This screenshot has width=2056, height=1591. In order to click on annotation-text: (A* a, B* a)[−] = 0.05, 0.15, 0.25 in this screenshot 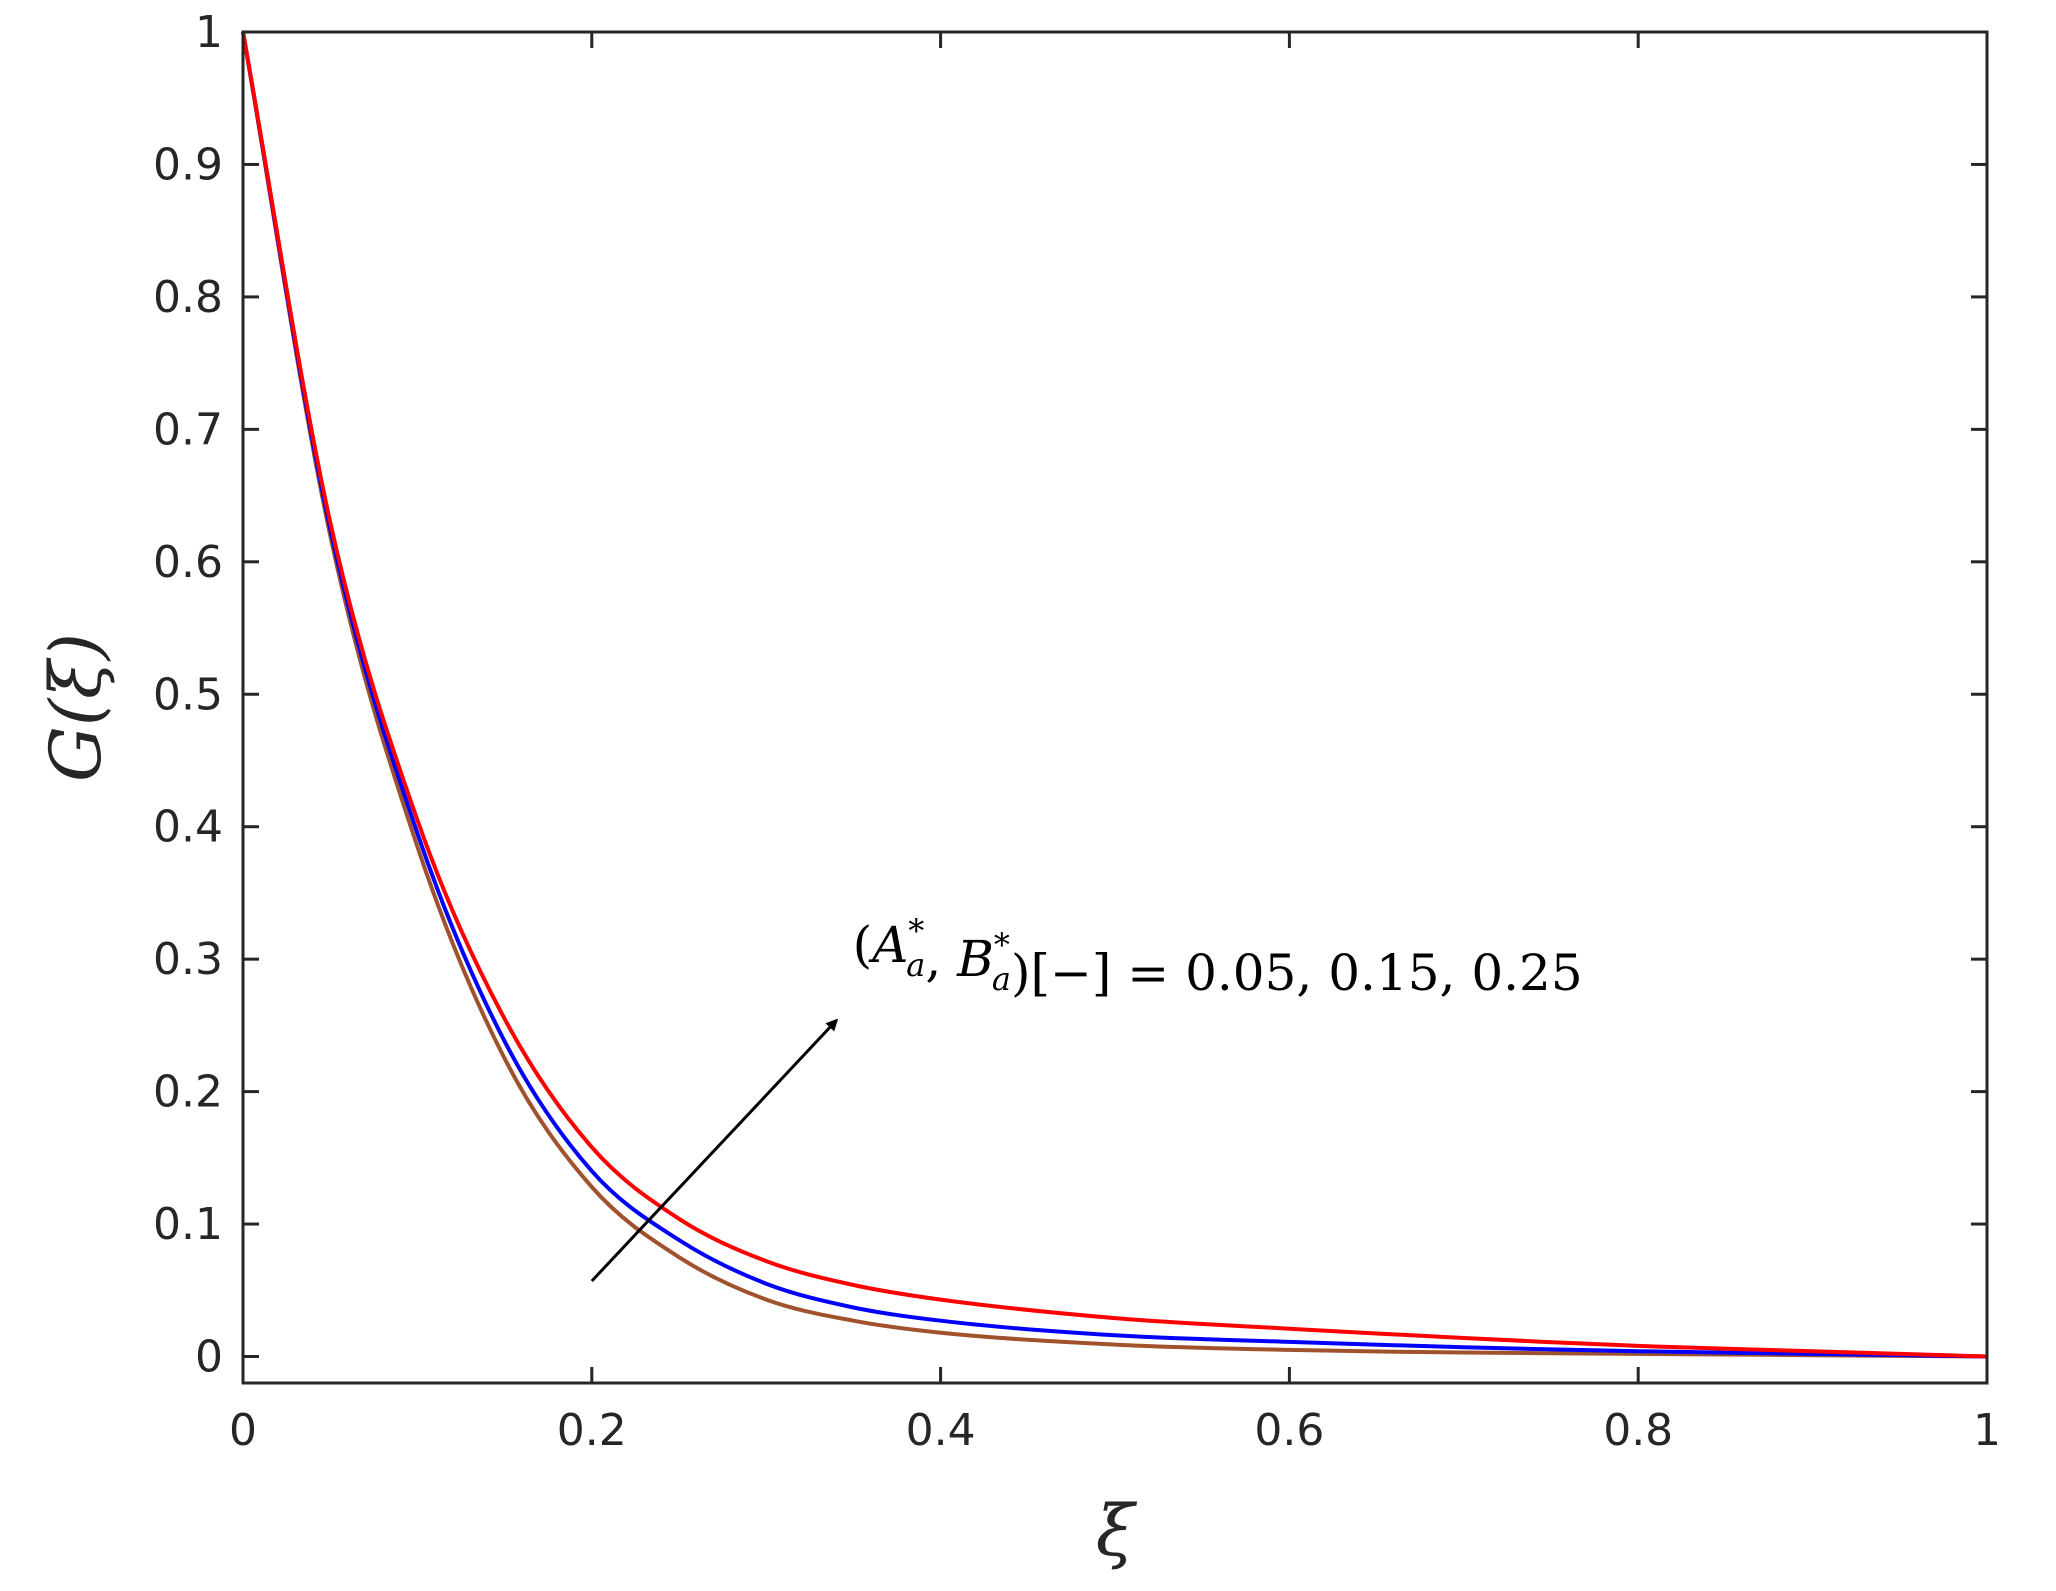, I will do `click(1218, 957)`.